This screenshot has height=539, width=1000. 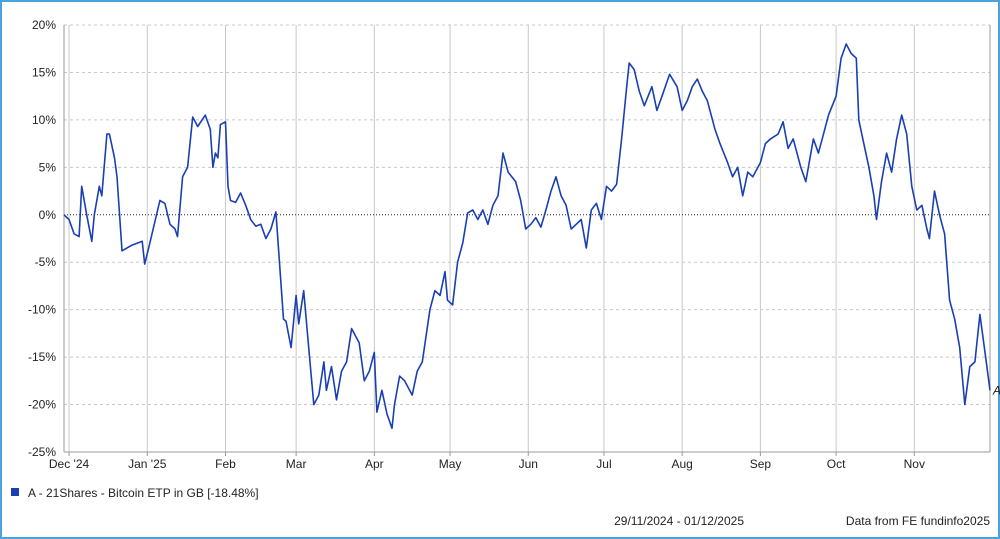 What do you see at coordinates (761, 464) in the screenshot?
I see `x-tick-label: Sep` at bounding box center [761, 464].